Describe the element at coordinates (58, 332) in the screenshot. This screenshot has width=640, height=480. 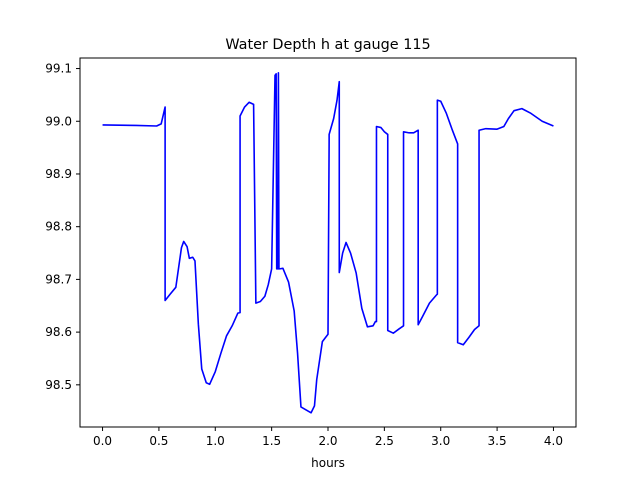
I see `y-tick-label: 98.6` at that location.